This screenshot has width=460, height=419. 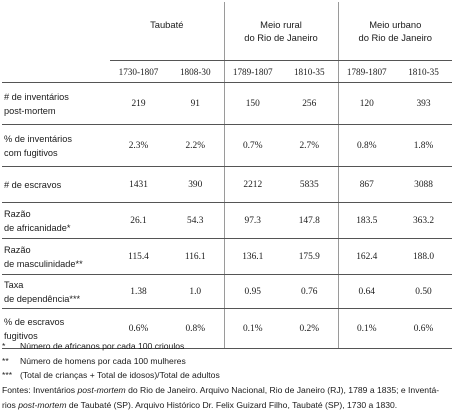 I want to click on table-cell: 150, so click(x=252, y=103).